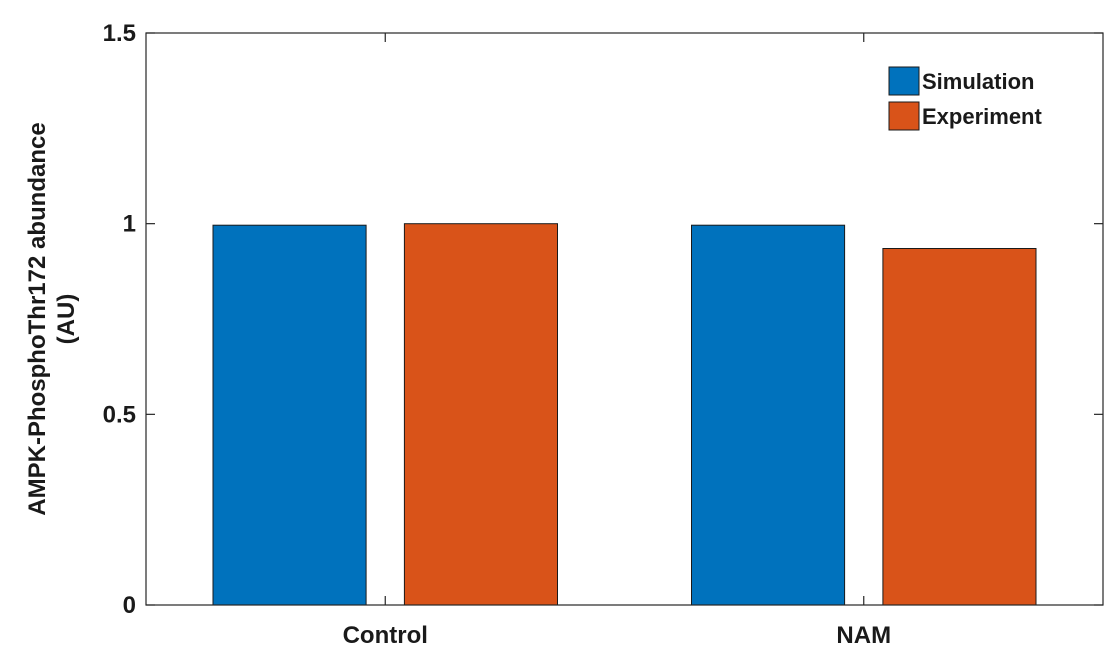  Describe the element at coordinates (904, 116) in the screenshot. I see `legend-swatch-experiment` at that location.